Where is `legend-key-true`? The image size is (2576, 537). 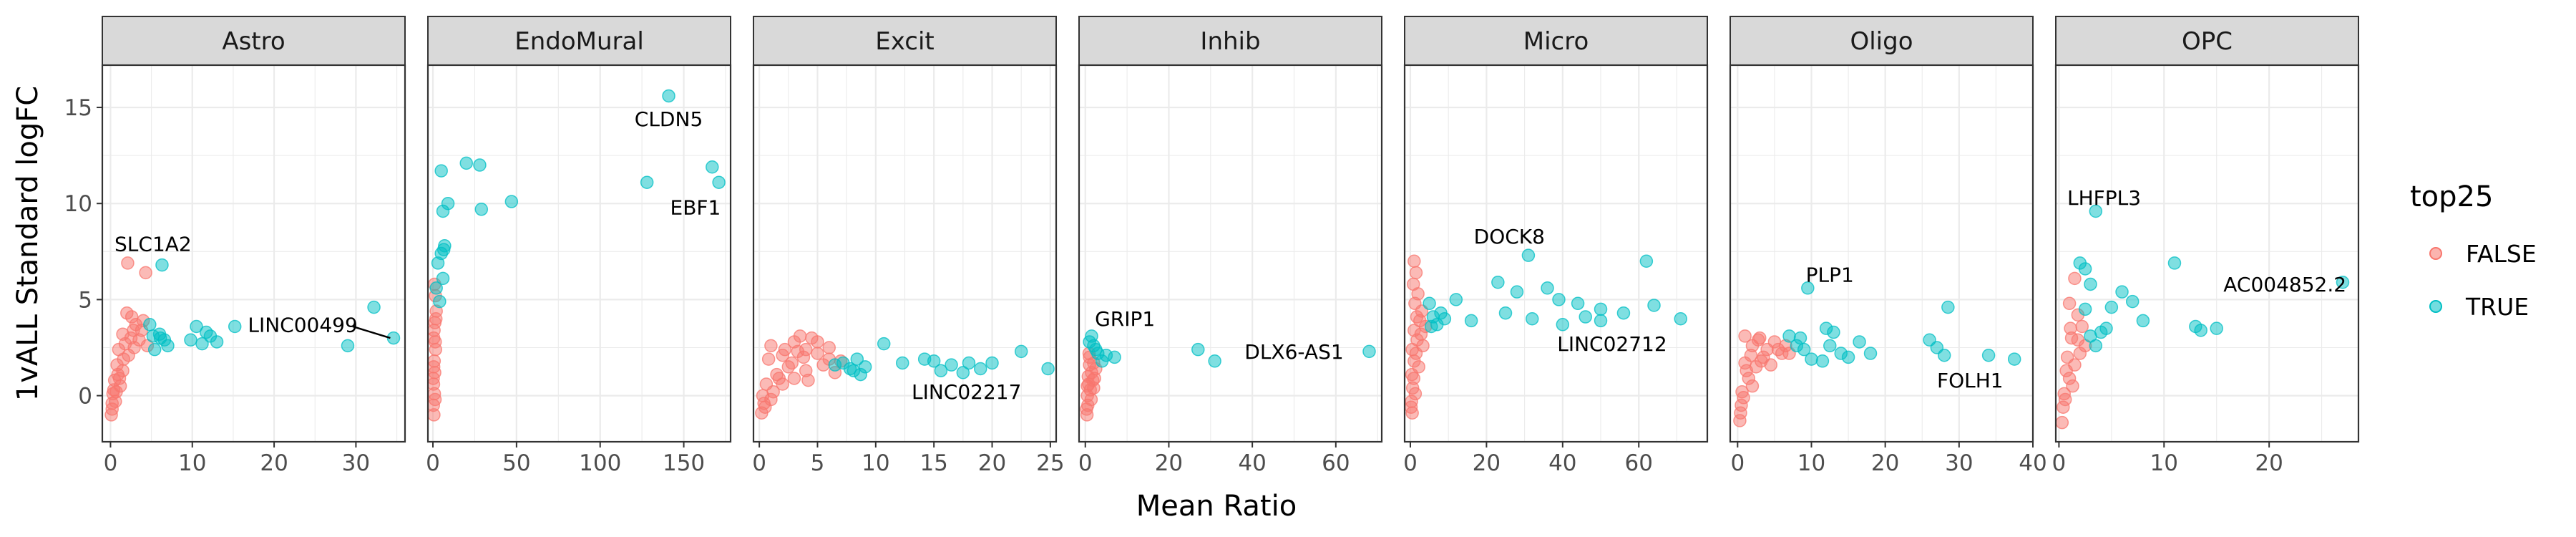
legend-key-true is located at coordinates (2435, 306).